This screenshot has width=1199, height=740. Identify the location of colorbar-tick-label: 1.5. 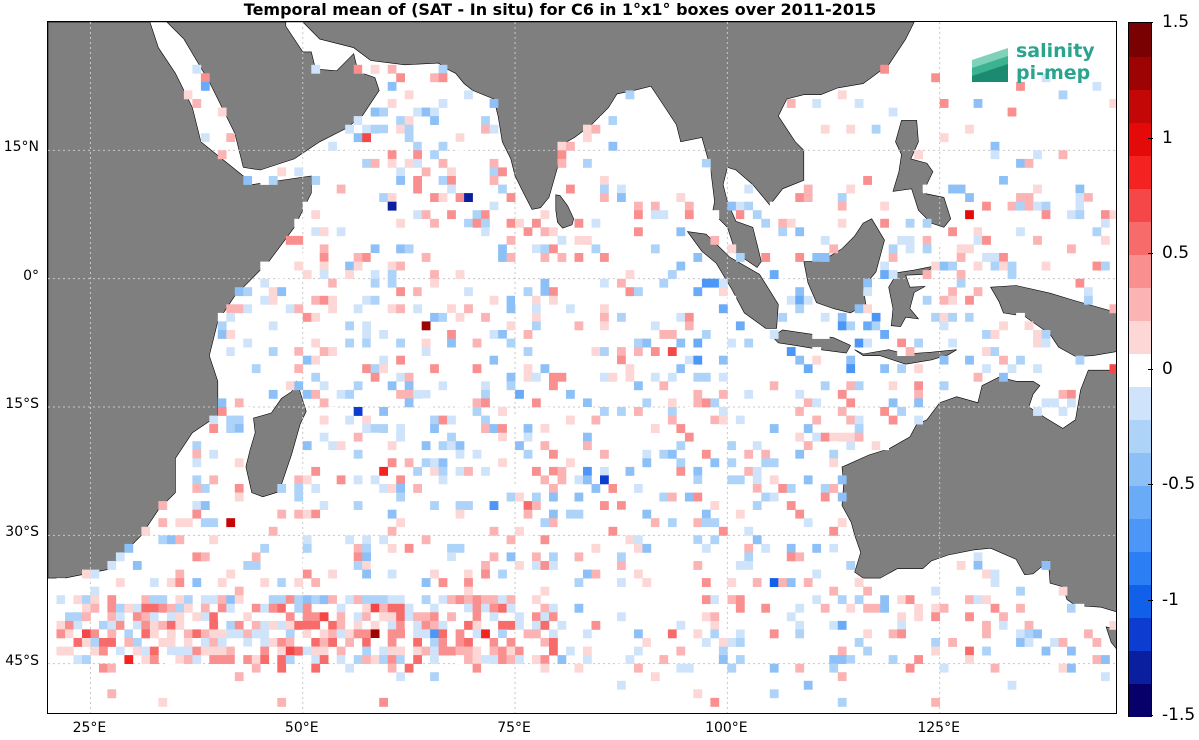
(1176, 22).